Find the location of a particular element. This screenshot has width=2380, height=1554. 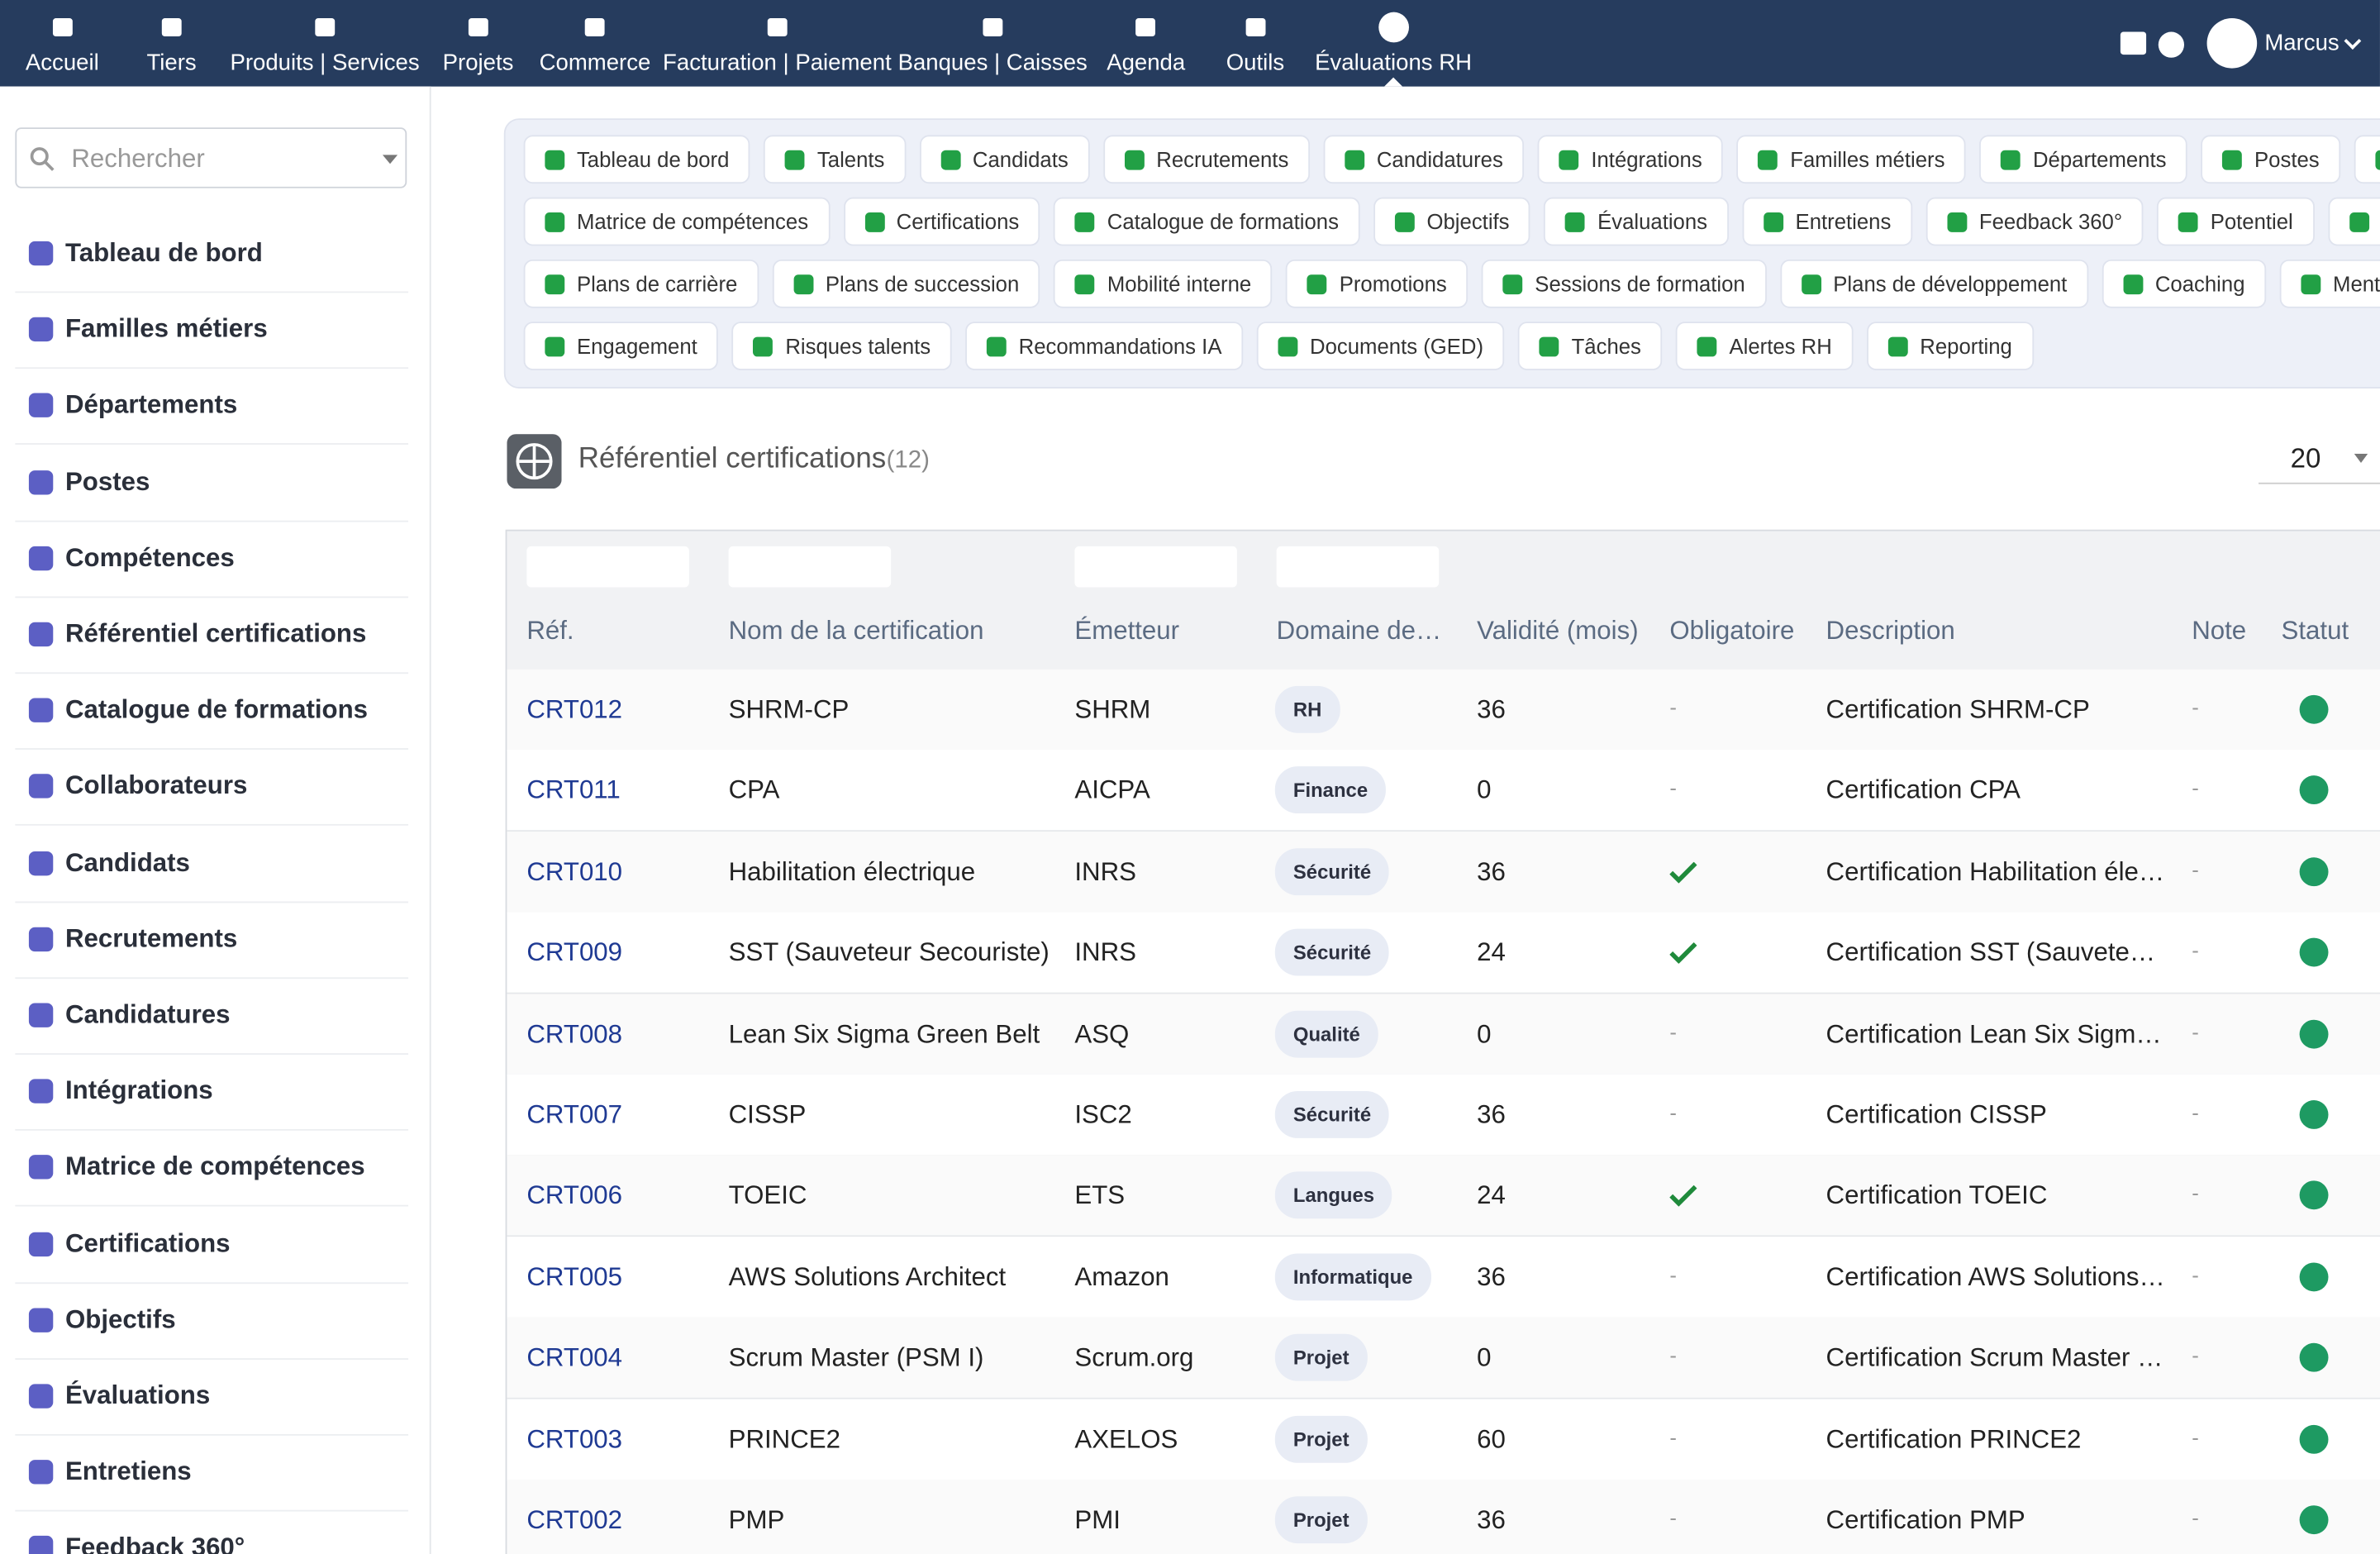

tab: Catalogue de formations is located at coordinates (1207, 221).